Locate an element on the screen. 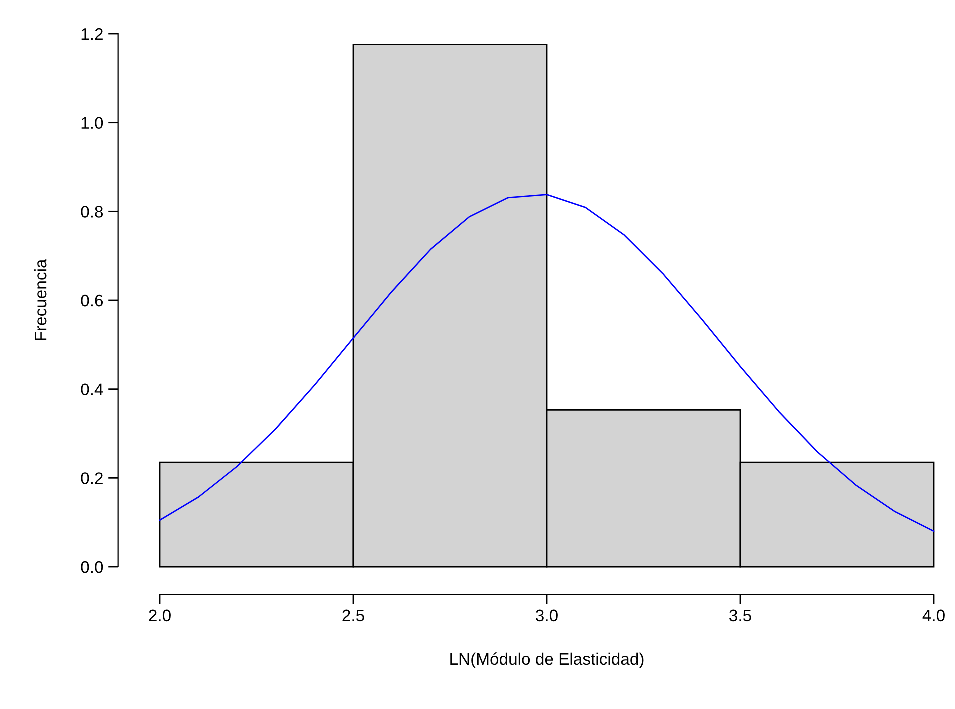 The image size is (955, 709). x-tick-label: 2.5 is located at coordinates (353, 616).